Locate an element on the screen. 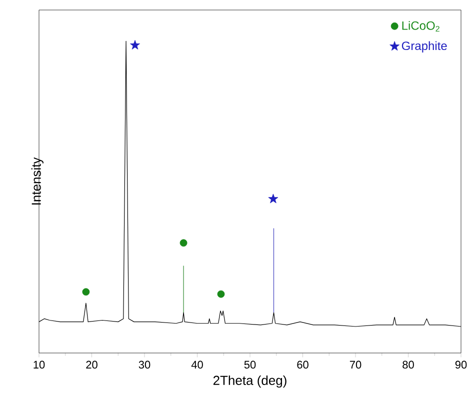  x-tick-label: 40 is located at coordinates (197, 364).